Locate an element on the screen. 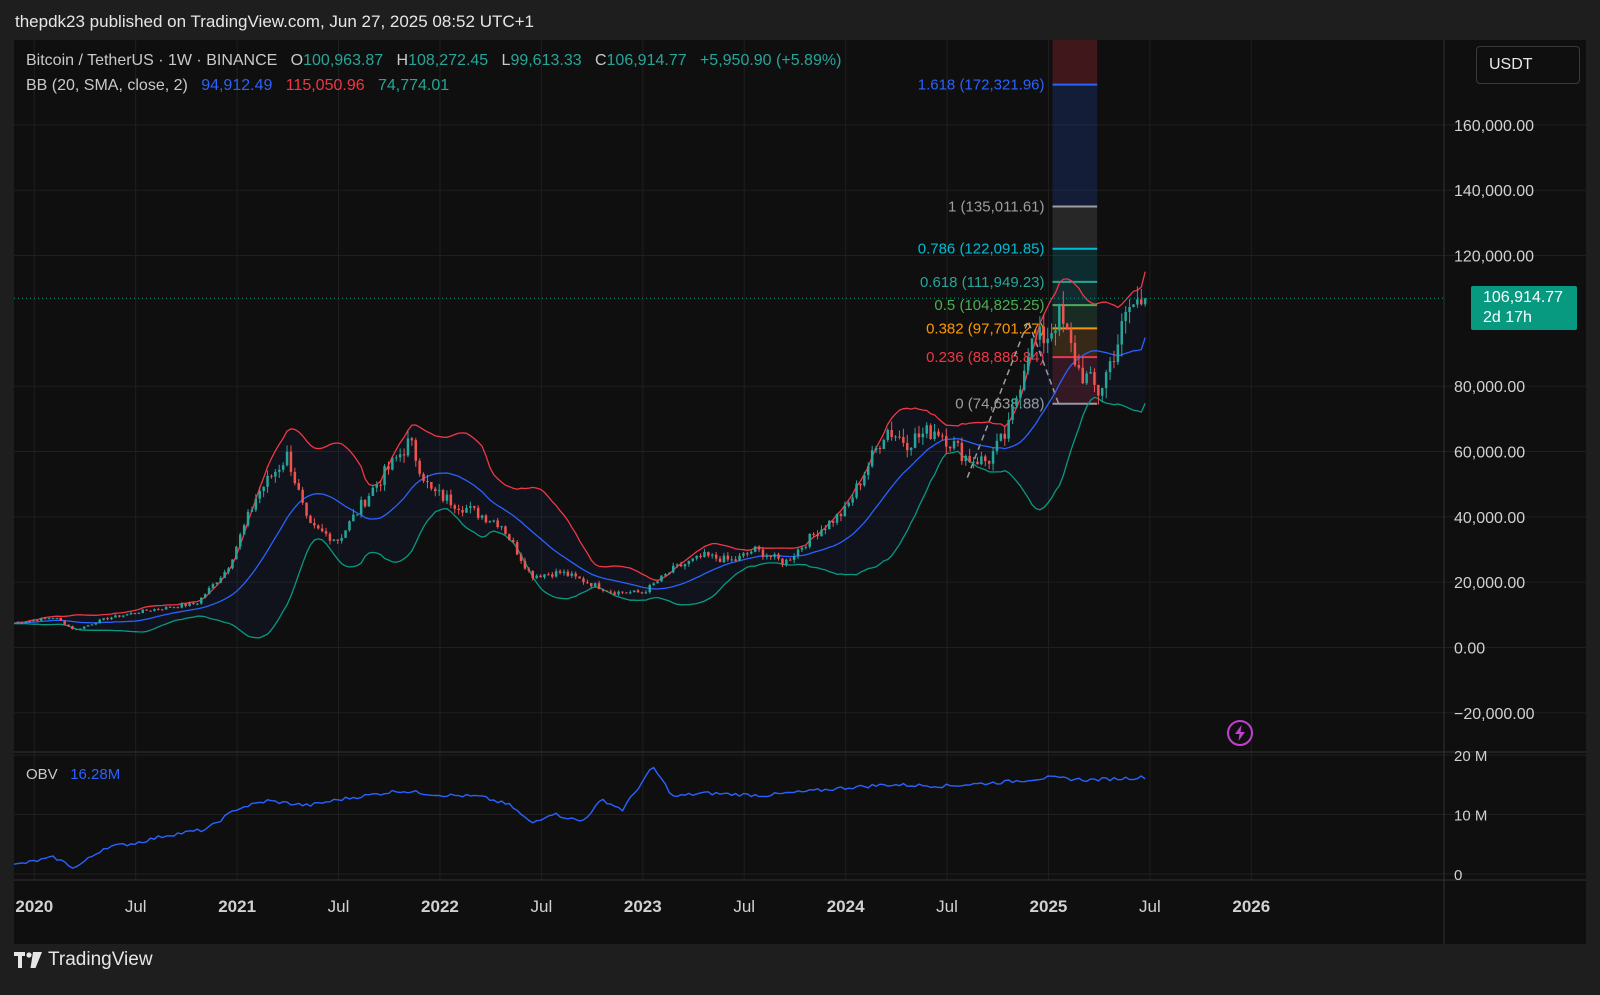 Image resolution: width=1600 pixels, height=995 pixels. low-label: L is located at coordinates (506, 60).